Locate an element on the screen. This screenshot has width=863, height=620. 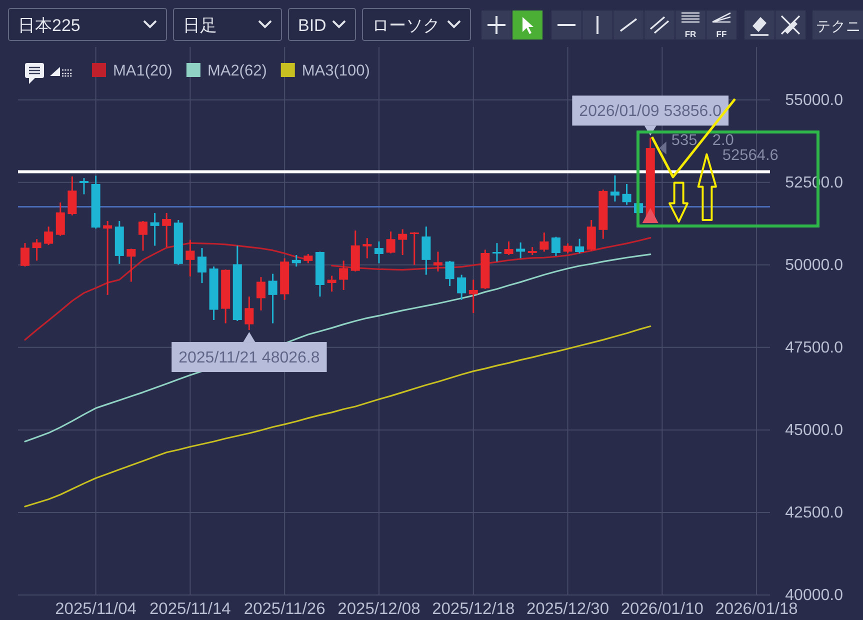
x-tick-label: 2025/11/26 is located at coordinates (285, 609).